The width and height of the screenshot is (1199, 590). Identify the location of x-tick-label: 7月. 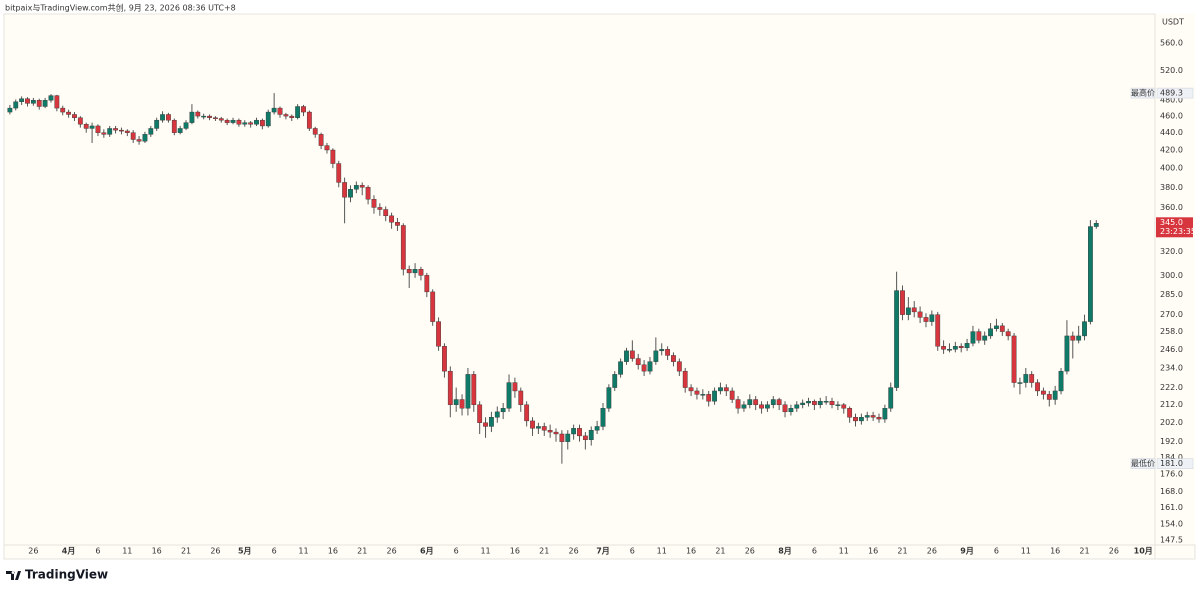
(603, 551).